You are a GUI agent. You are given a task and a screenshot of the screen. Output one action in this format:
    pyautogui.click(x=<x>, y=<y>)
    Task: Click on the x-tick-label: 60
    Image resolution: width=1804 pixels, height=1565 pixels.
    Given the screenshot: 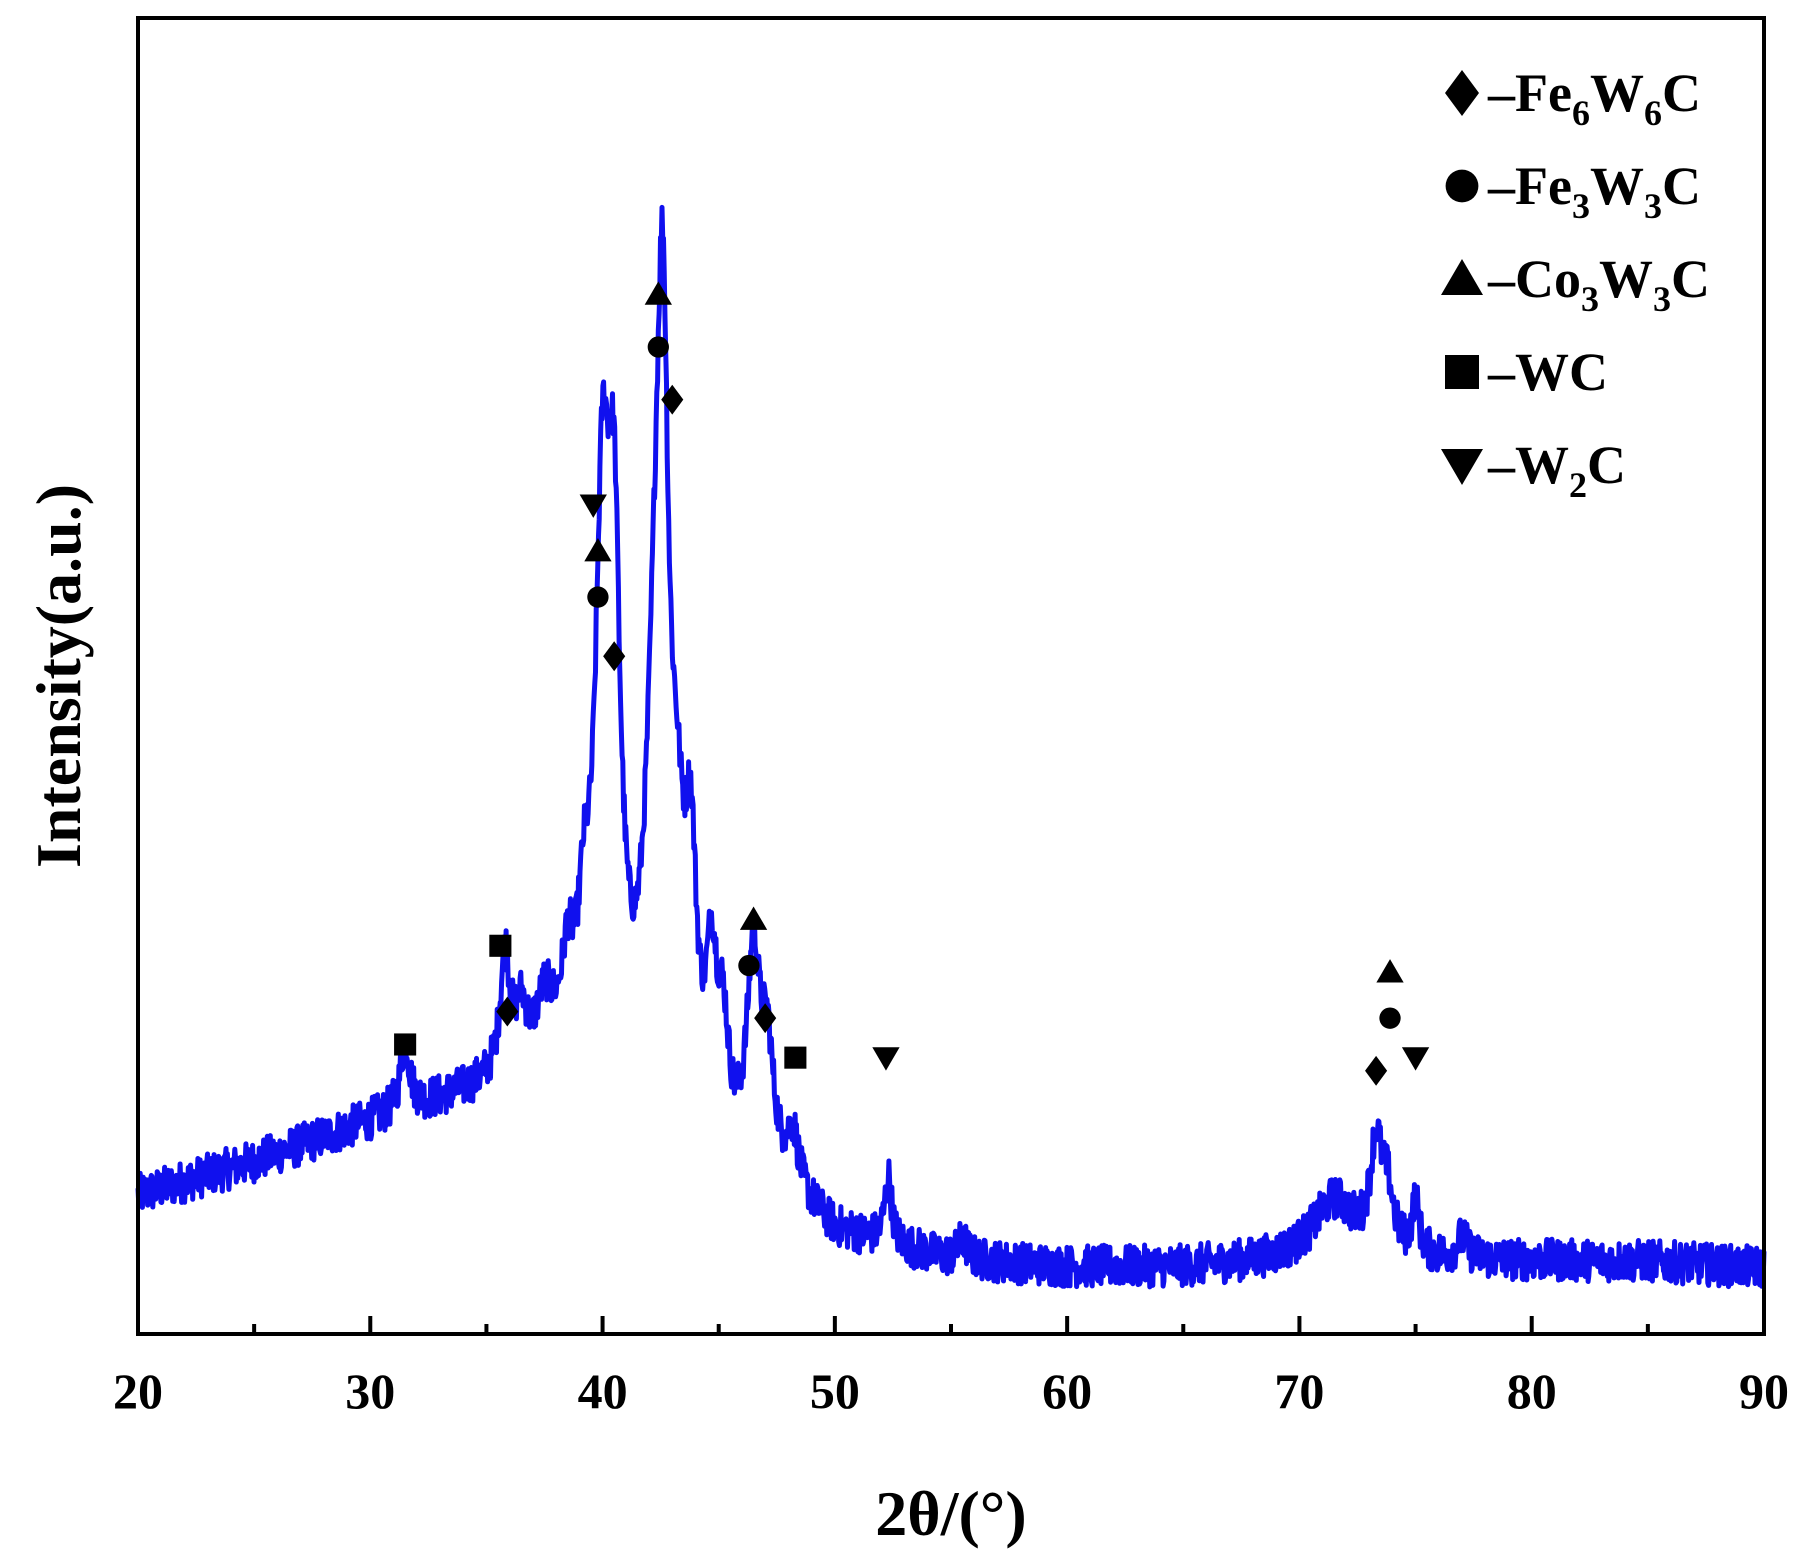 What is the action you would take?
    pyautogui.click(x=1067, y=1391)
    